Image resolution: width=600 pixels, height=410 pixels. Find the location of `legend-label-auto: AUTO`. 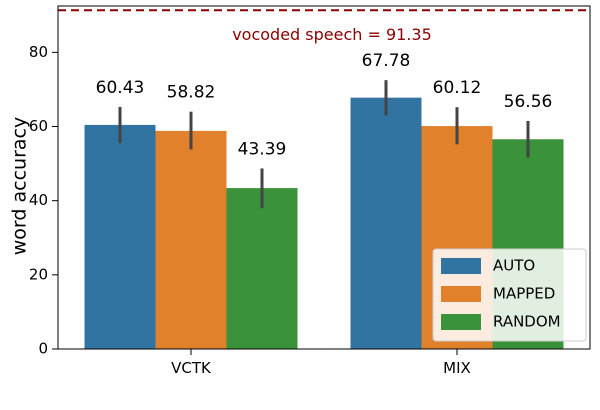

legend-label-auto: AUTO is located at coordinates (514, 266).